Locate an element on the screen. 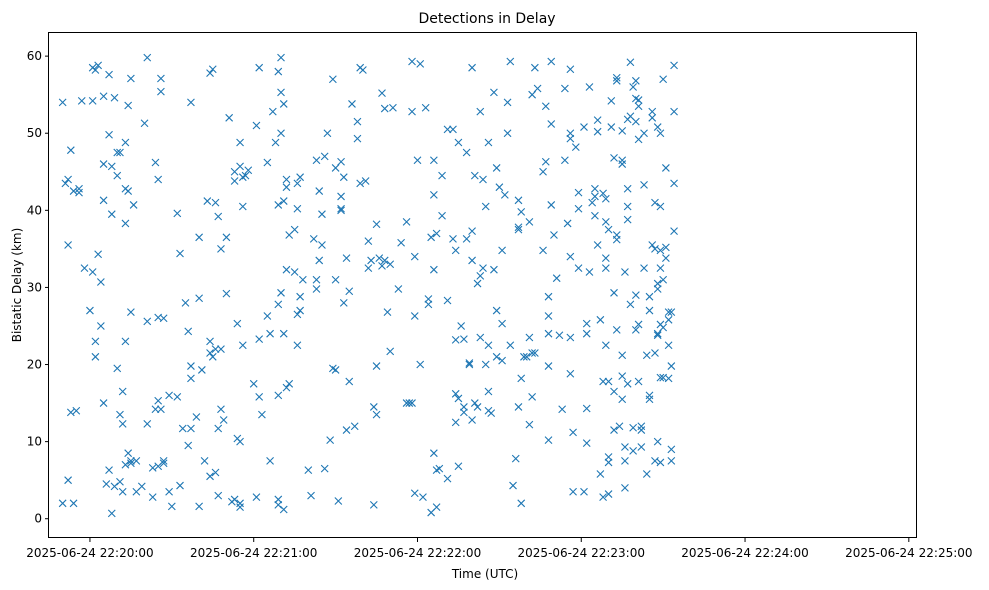 Image resolution: width=989 pixels, height=590 pixels. y-tick-label: 20 is located at coordinates (34, 365).